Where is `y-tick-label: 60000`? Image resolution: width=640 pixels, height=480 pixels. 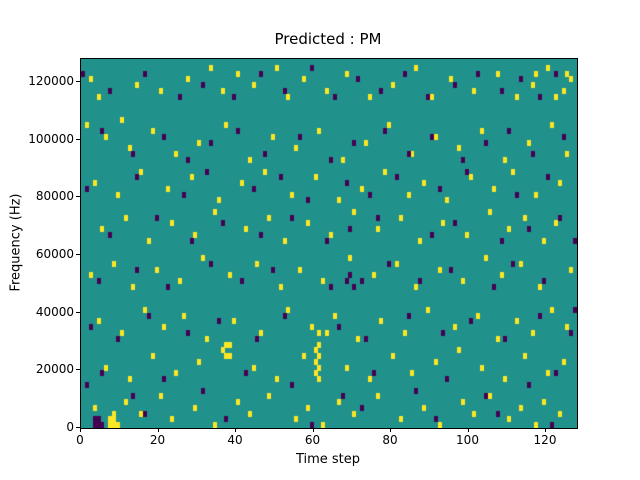 y-tick-label: 60000 is located at coordinates (54, 254).